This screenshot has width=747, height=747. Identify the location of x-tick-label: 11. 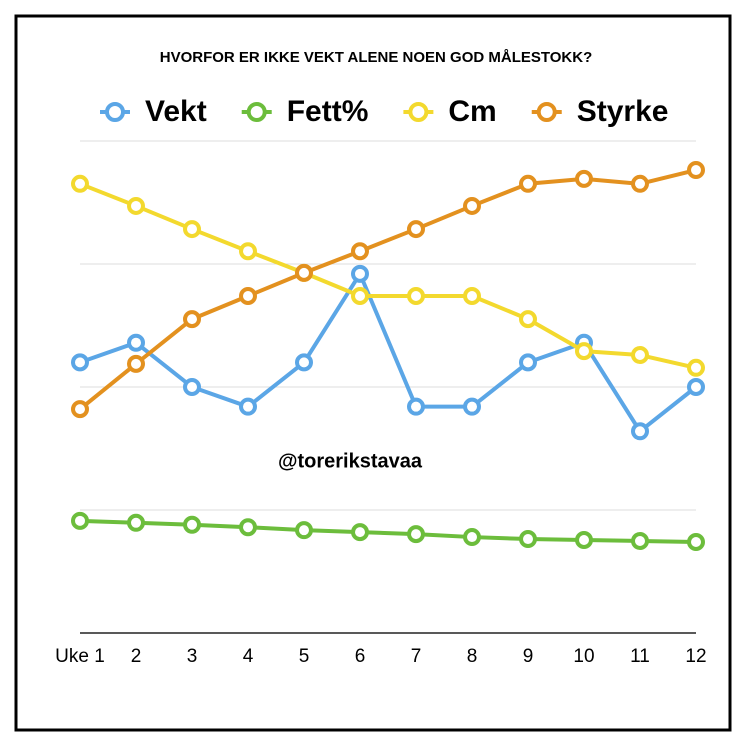
(640, 656).